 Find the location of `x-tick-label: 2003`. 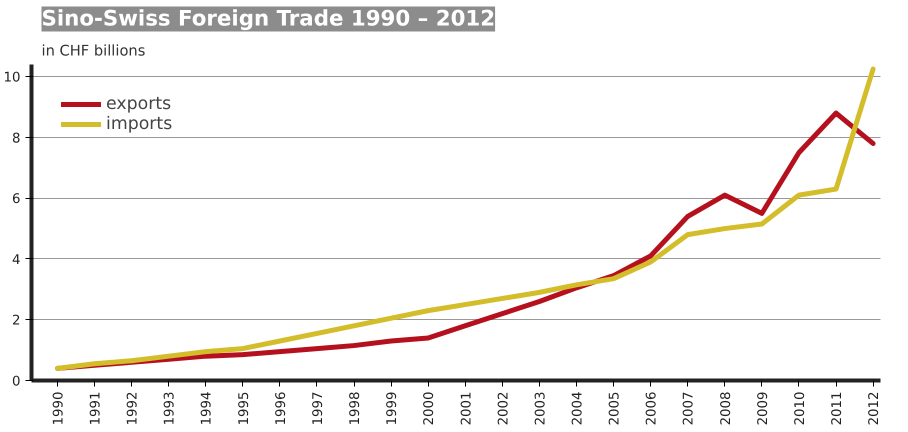

x-tick-label: 2003 is located at coordinates (540, 408).